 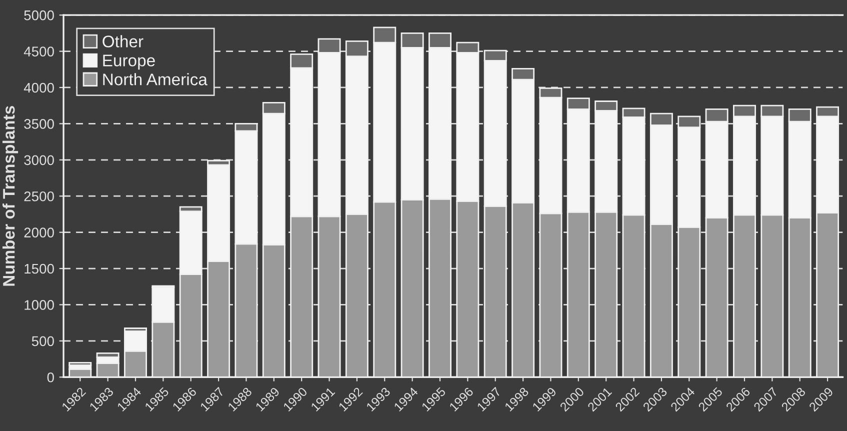 I want to click on y-tick-label: 3500, so click(x=39, y=124).